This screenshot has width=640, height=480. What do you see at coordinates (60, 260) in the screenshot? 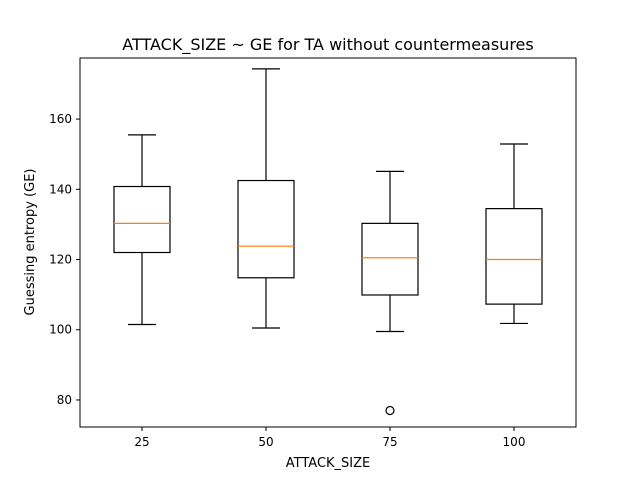
I see `y-tick-label: 120` at bounding box center [60, 260].